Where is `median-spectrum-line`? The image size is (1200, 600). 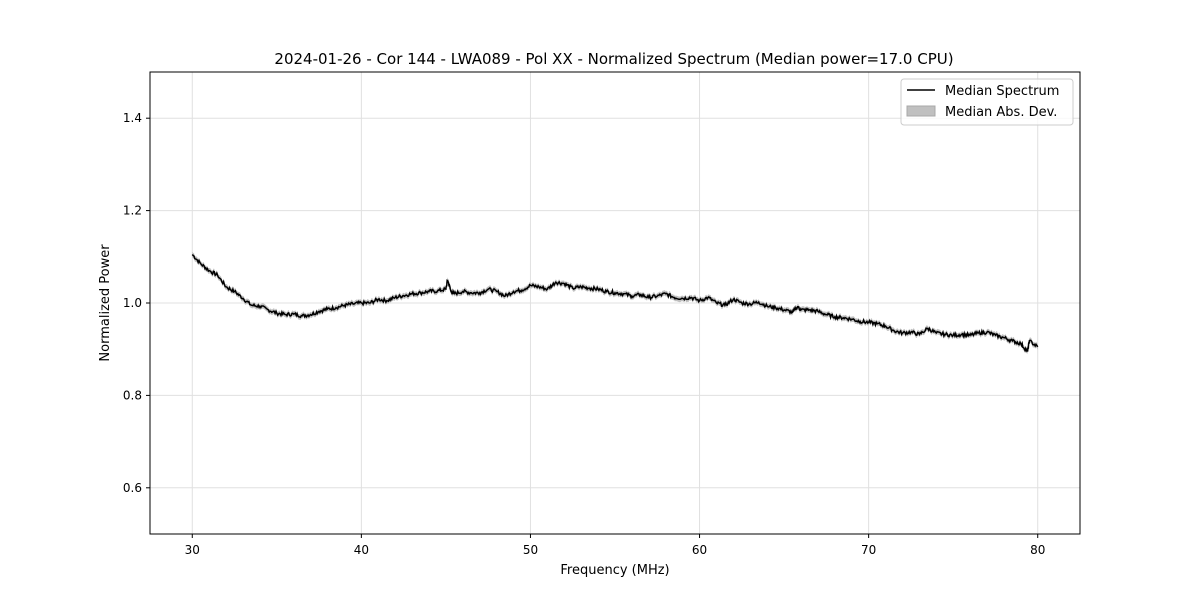
median-spectrum-line is located at coordinates (615, 303).